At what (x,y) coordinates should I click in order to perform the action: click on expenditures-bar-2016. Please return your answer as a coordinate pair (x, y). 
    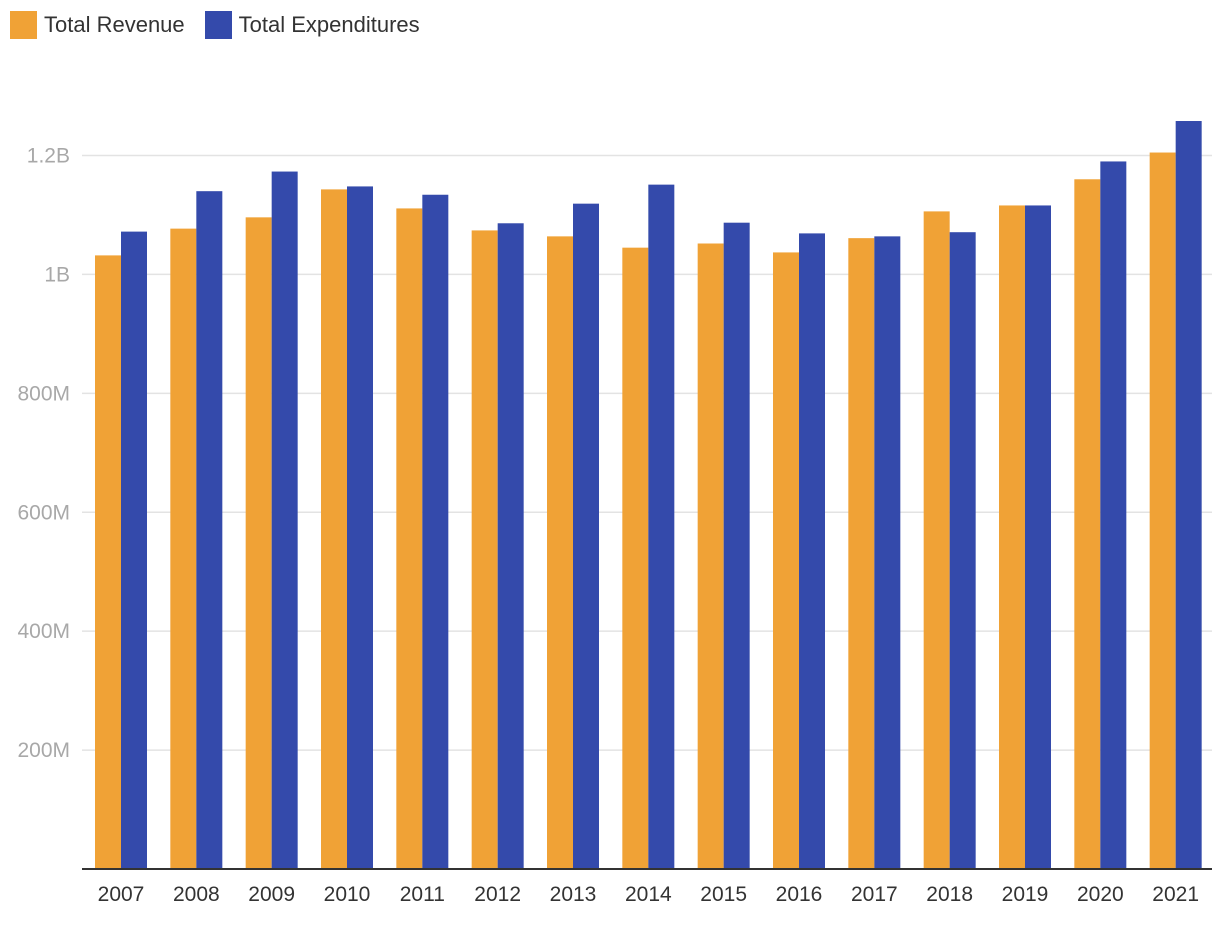
    Looking at the image, I should click on (812, 551).